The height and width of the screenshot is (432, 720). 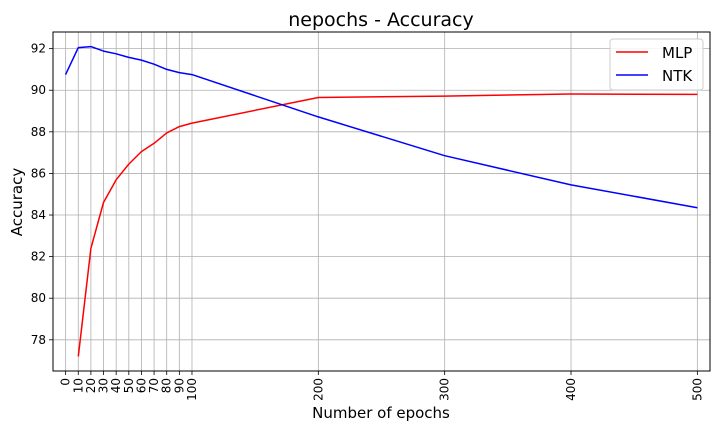 I want to click on legend: MLP NTK, so click(x=656, y=64).